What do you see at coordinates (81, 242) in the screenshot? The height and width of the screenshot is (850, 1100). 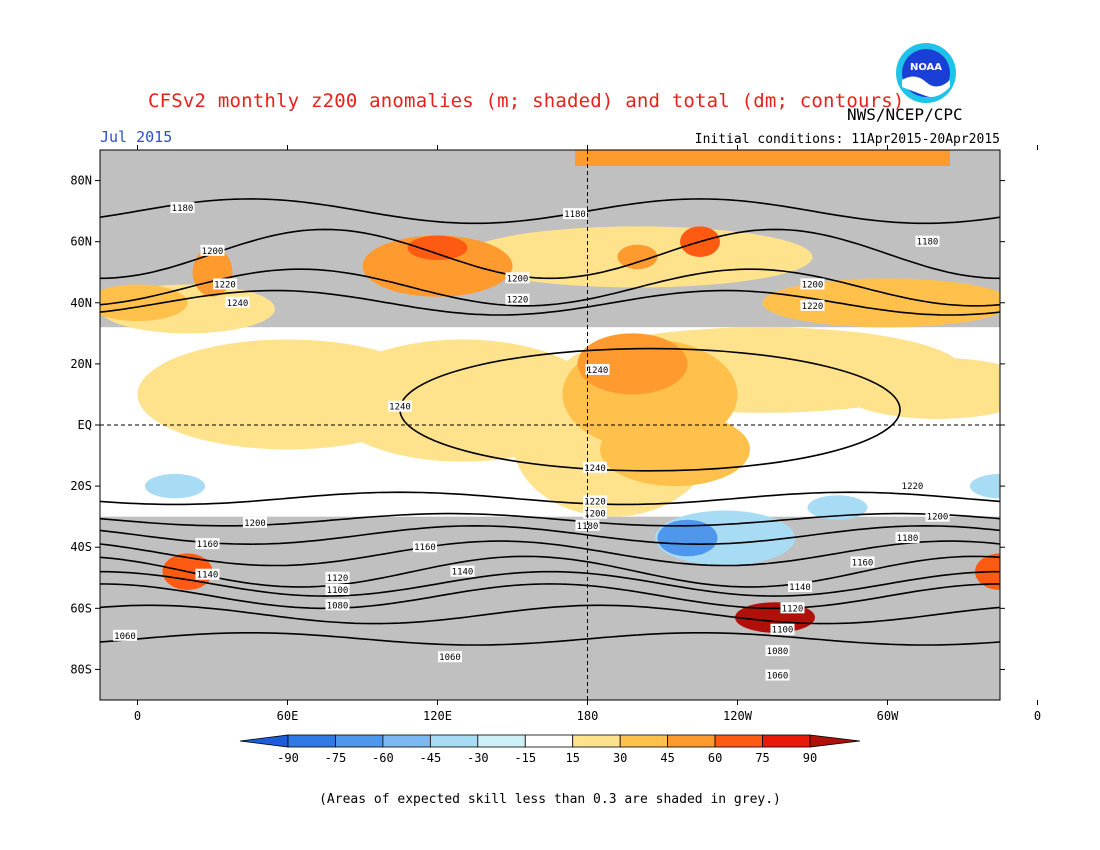 I see `lat-tick-label: 60N` at bounding box center [81, 242].